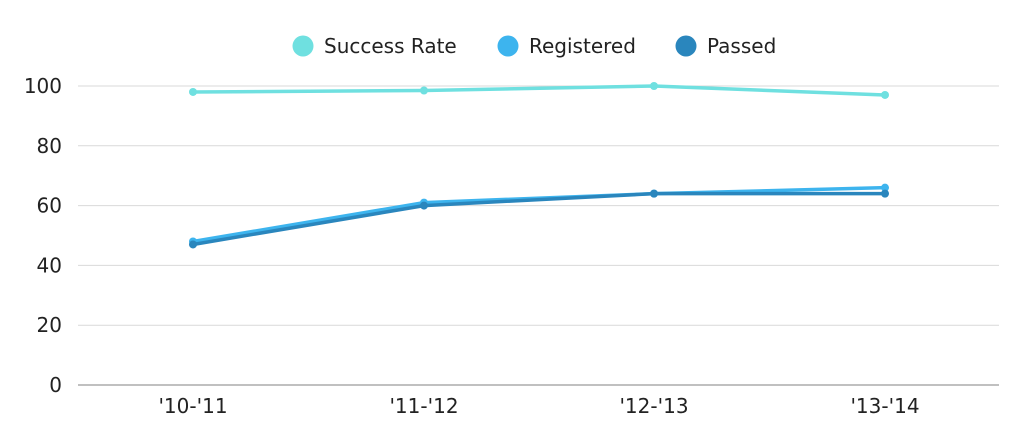 The image size is (1024, 438). I want to click on legend-label: Passed, so click(741, 46).